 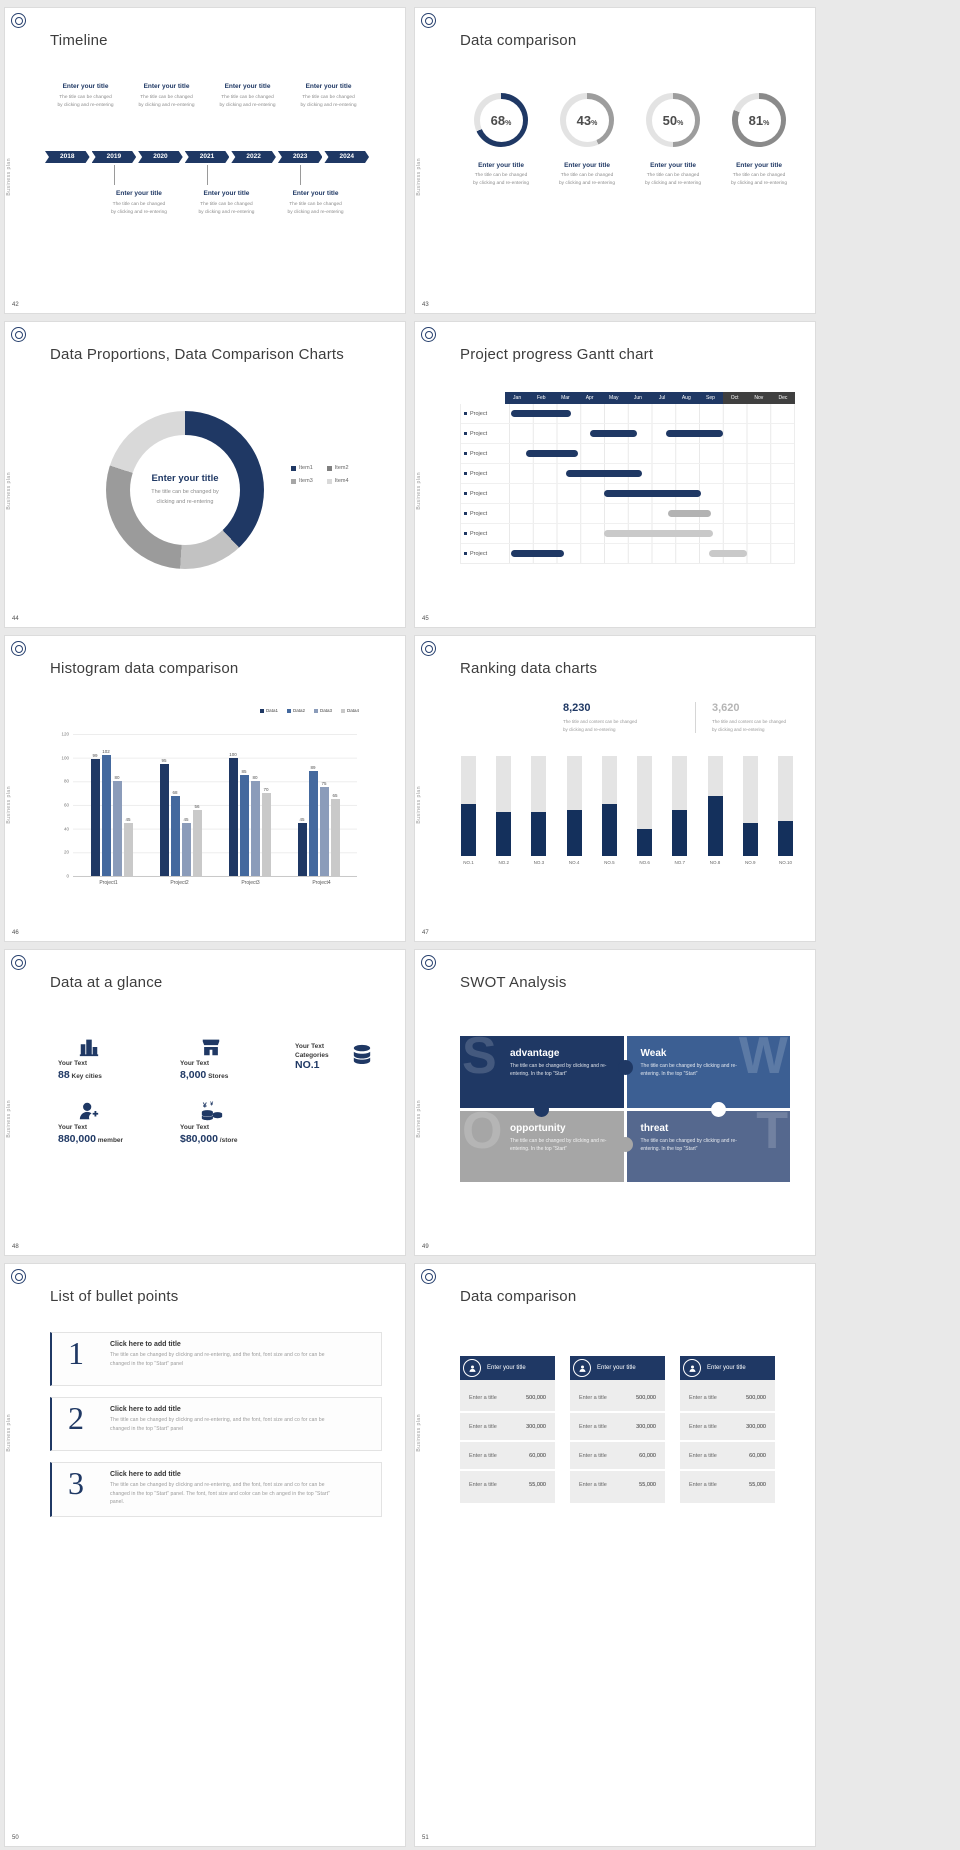 What do you see at coordinates (215, 883) in the screenshot?
I see `histogram-categories: Project1 Project2 Project3 Project4` at bounding box center [215, 883].